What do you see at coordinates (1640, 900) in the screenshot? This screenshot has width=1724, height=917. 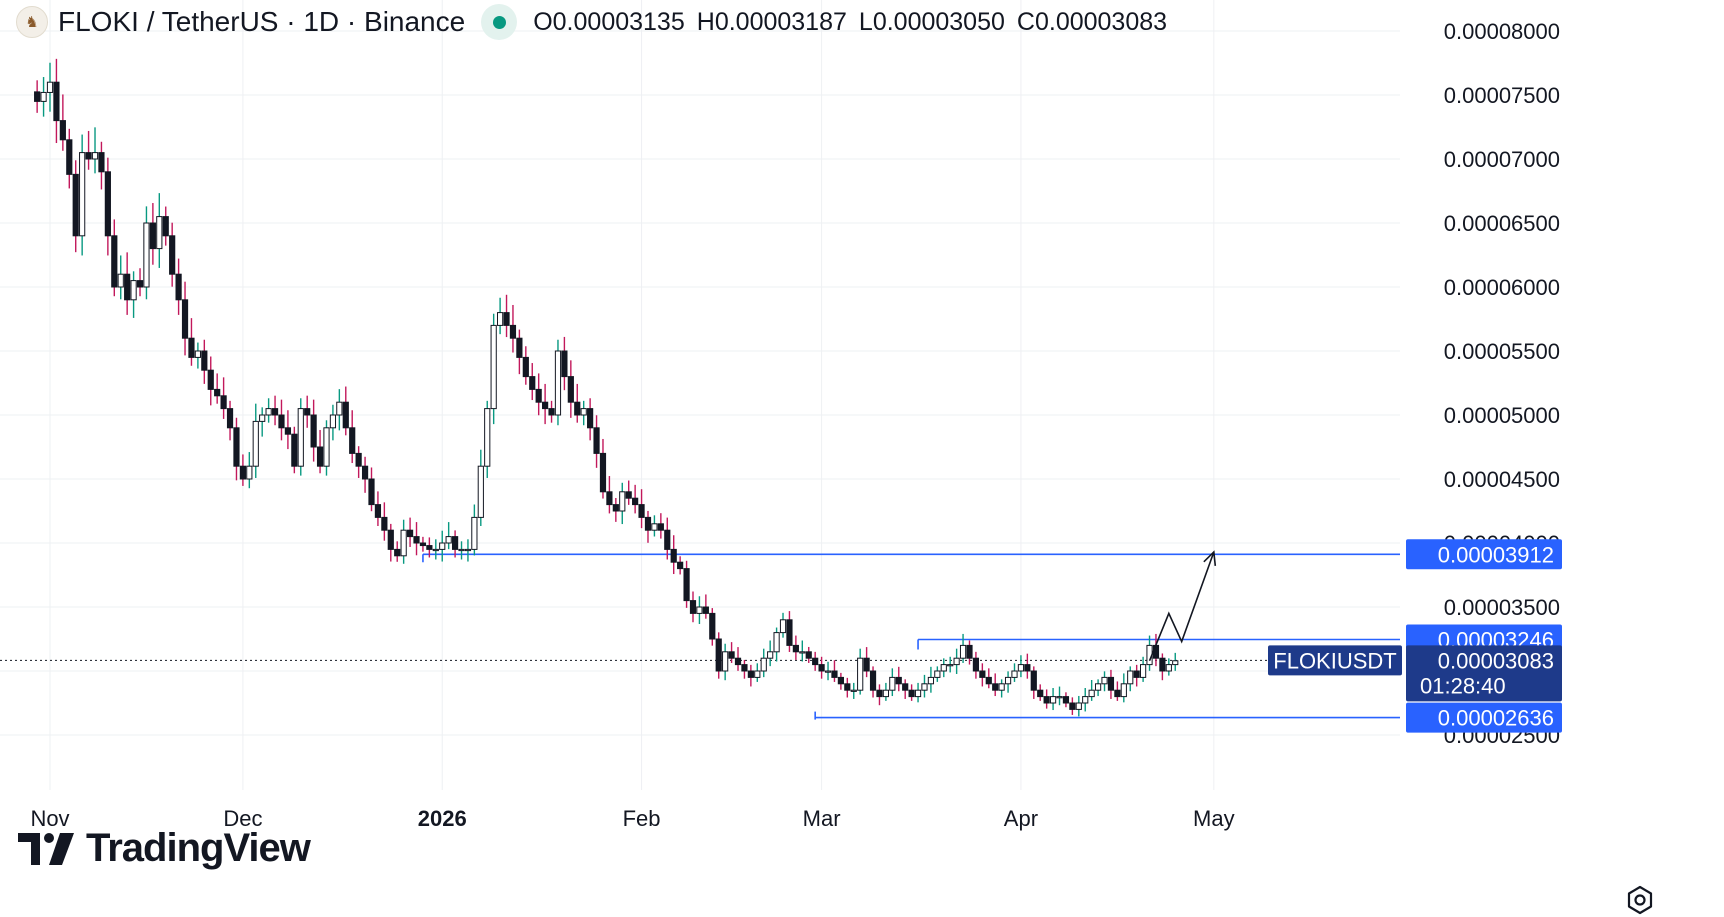 I see `settings-icon` at bounding box center [1640, 900].